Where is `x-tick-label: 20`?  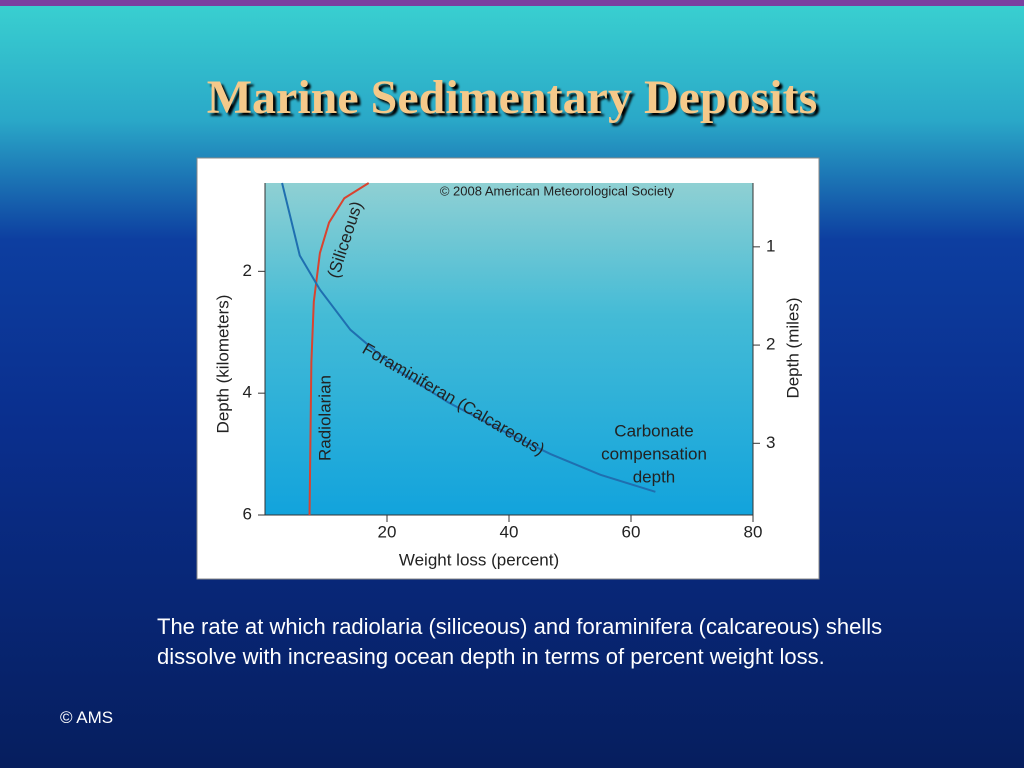 x-tick-label: 20 is located at coordinates (387, 531).